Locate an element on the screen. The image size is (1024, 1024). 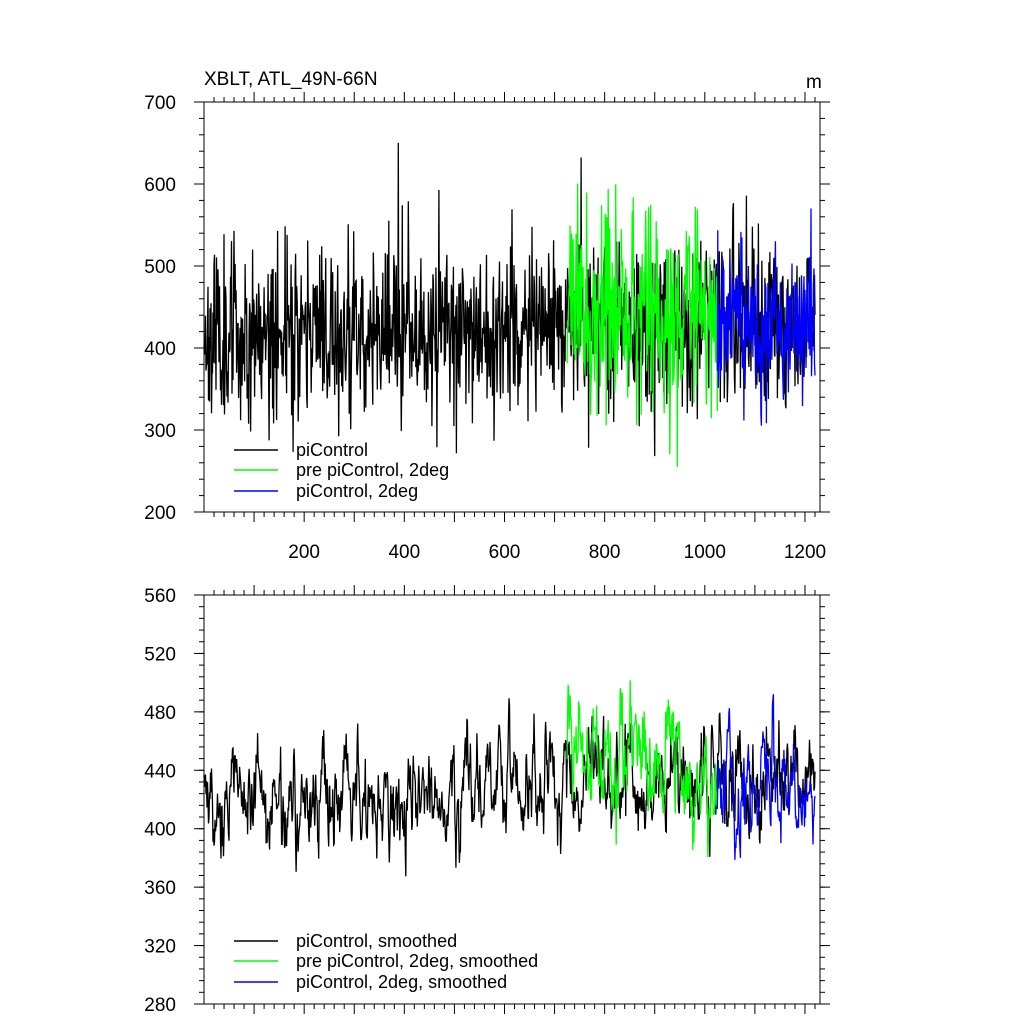
legend-label: piControl, 2deg, smoothed is located at coordinates (401, 982).